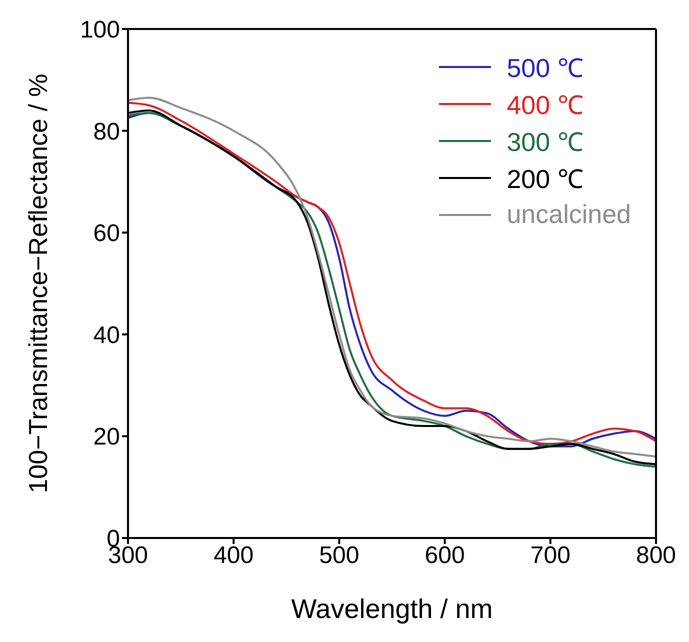 This screenshot has height=642, width=689. What do you see at coordinates (545, 105) in the screenshot?
I see `legend-label: 400 ℃` at bounding box center [545, 105].